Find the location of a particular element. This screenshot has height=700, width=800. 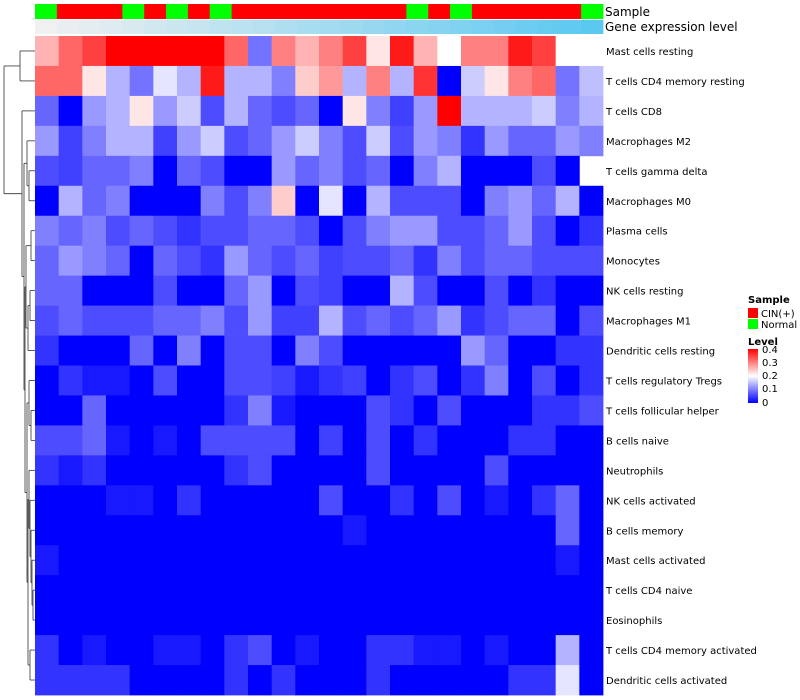

row-label: Plasma cells is located at coordinates (637, 232).